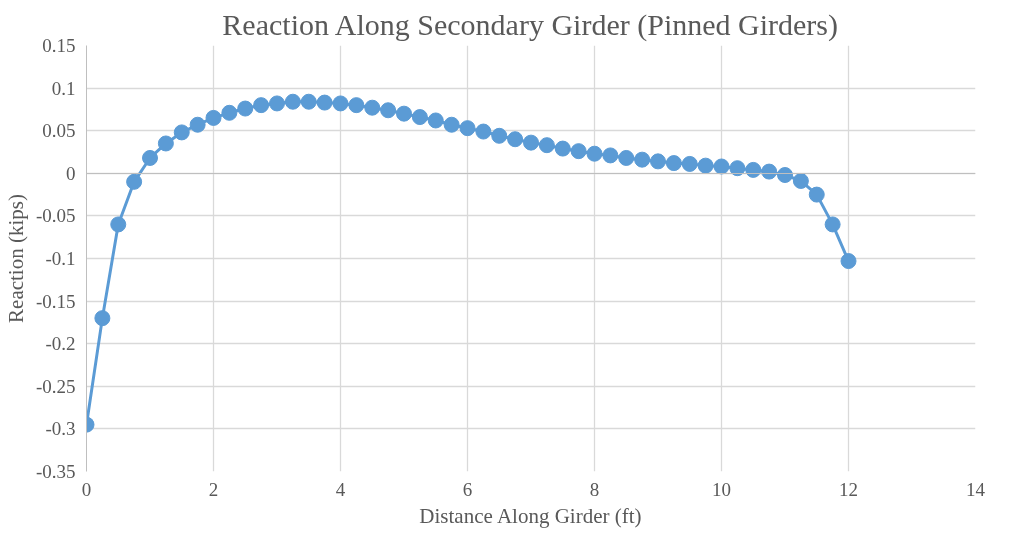 The image size is (1022, 546). What do you see at coordinates (55, 301) in the screenshot?
I see `y-tick-label: -0.15` at bounding box center [55, 301].